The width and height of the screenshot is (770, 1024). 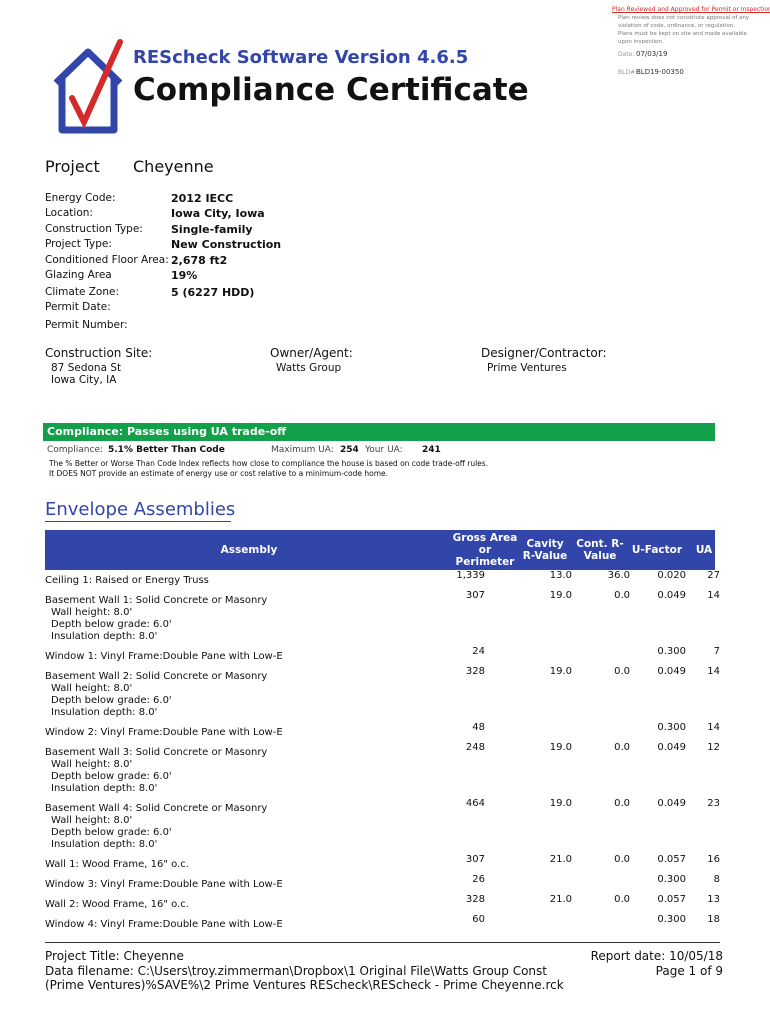 What do you see at coordinates (713, 919) in the screenshot?
I see `cell: 18` at bounding box center [713, 919].